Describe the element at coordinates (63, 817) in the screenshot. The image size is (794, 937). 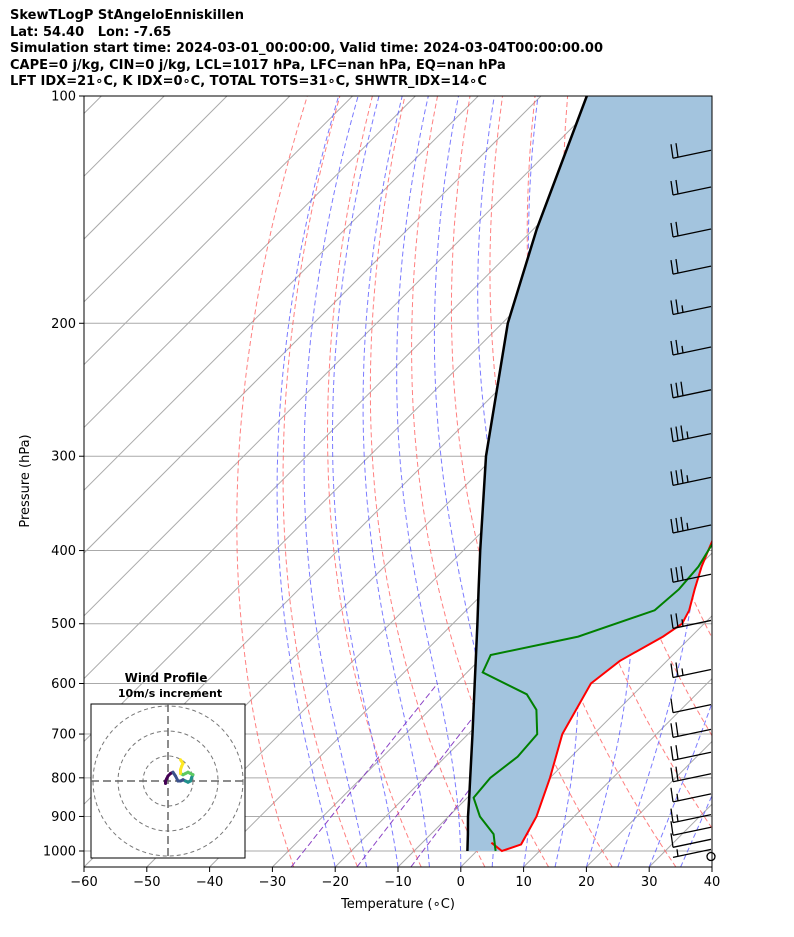
I see `y-tick-label: 900` at that location.